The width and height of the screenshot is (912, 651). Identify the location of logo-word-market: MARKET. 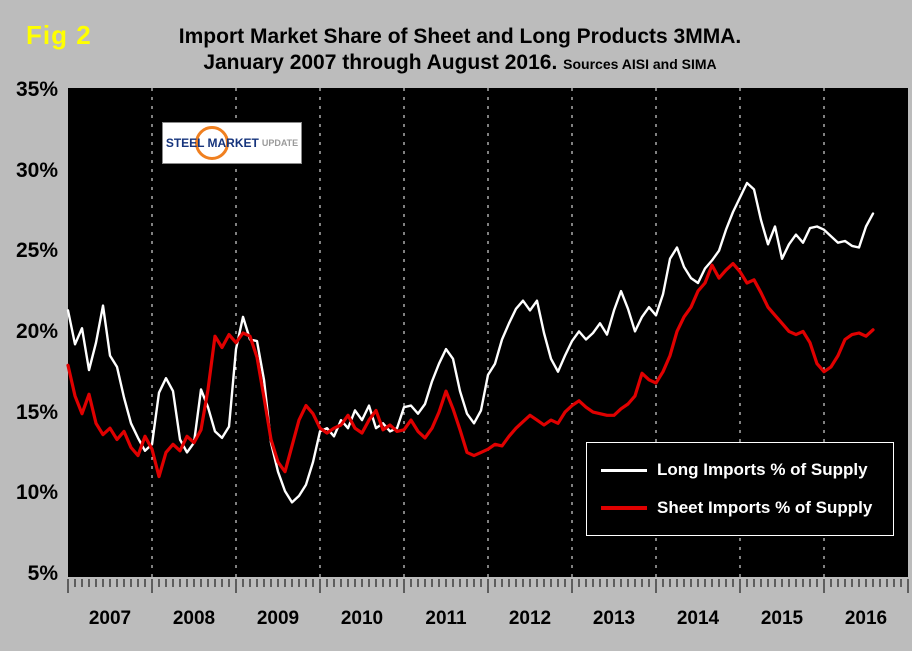
(233, 143).